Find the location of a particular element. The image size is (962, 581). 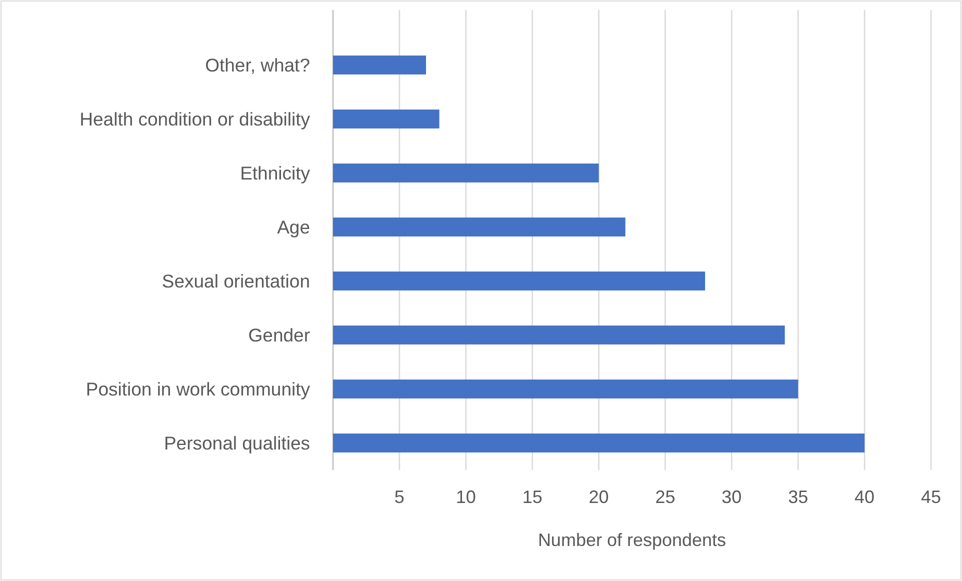

y-tick-label: Ethnicity is located at coordinates (275, 173).